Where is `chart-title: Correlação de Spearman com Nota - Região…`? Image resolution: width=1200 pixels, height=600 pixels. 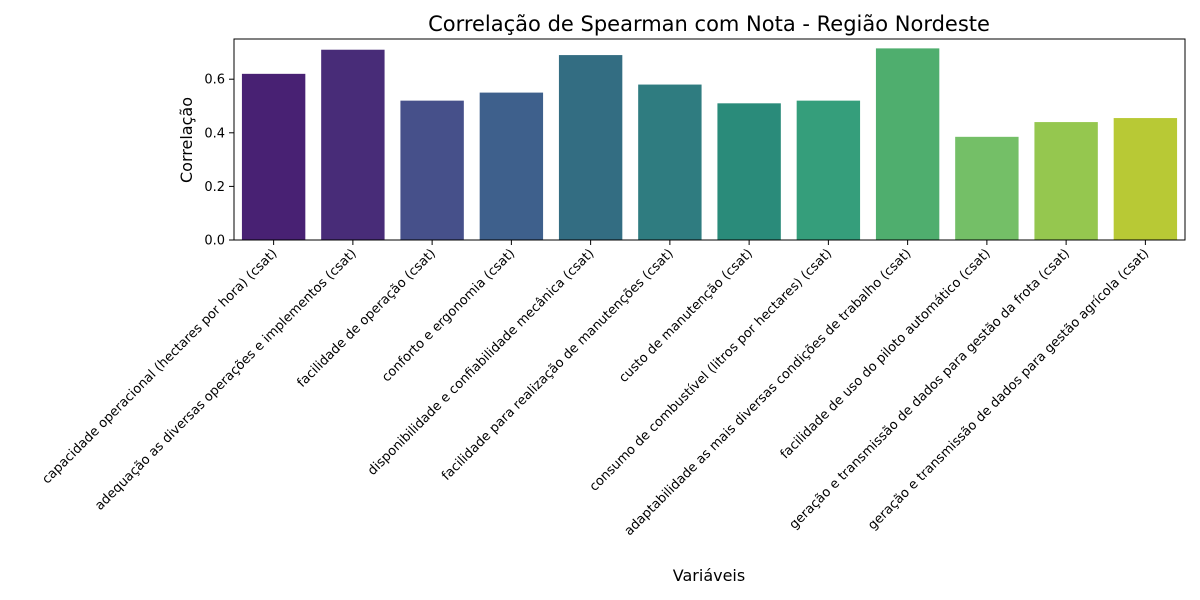 chart-title: Correlação de Spearman com Nota - Região… is located at coordinates (709, 24).